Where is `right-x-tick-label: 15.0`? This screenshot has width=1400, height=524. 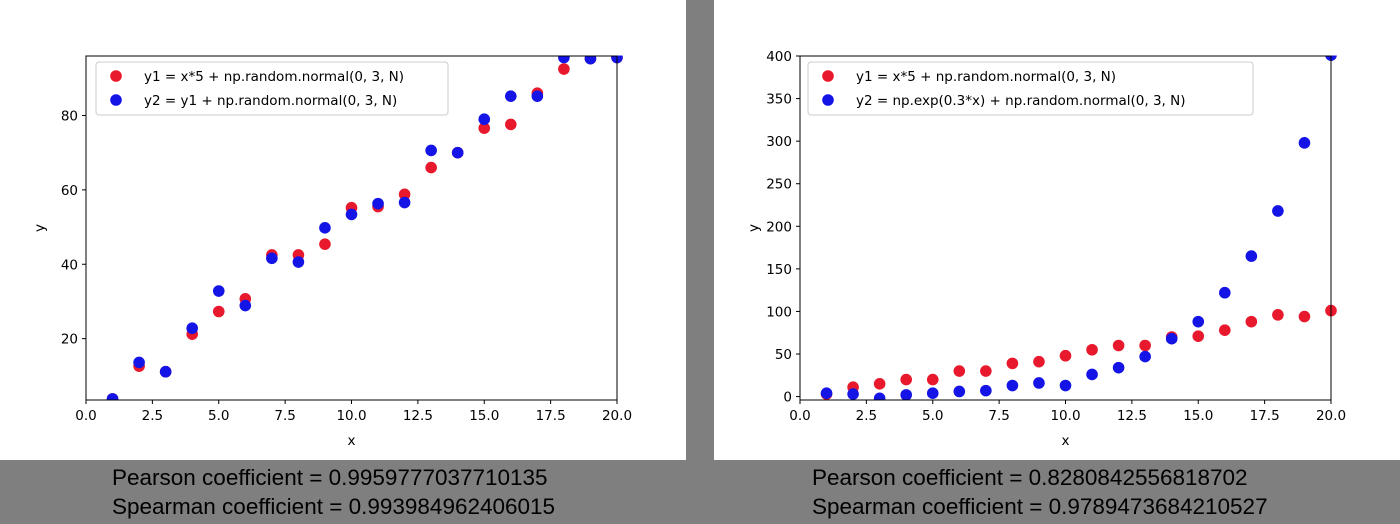 right-x-tick-label: 15.0 is located at coordinates (1198, 416).